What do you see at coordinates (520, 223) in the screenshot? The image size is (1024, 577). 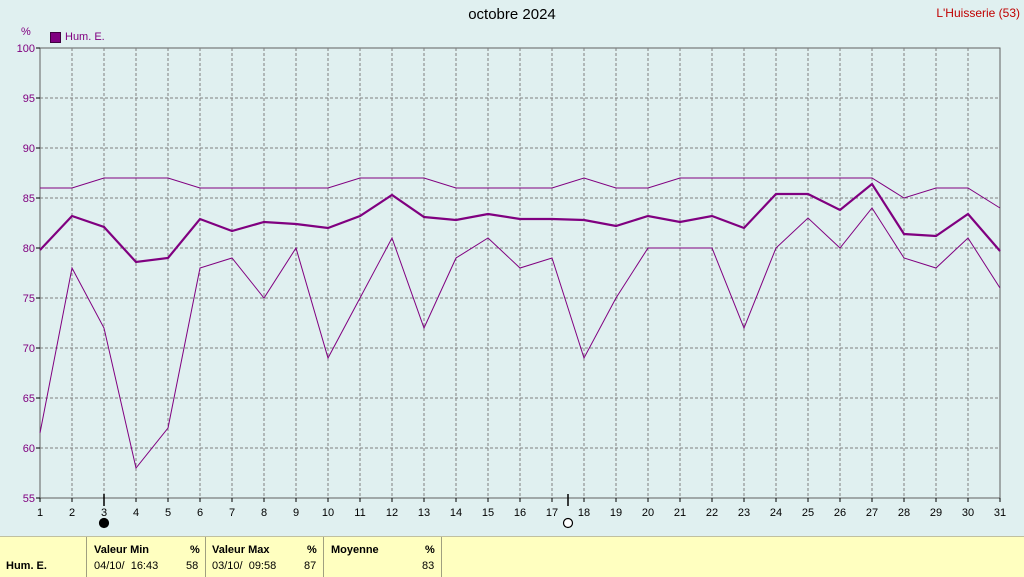 I see `series-line-average` at bounding box center [520, 223].